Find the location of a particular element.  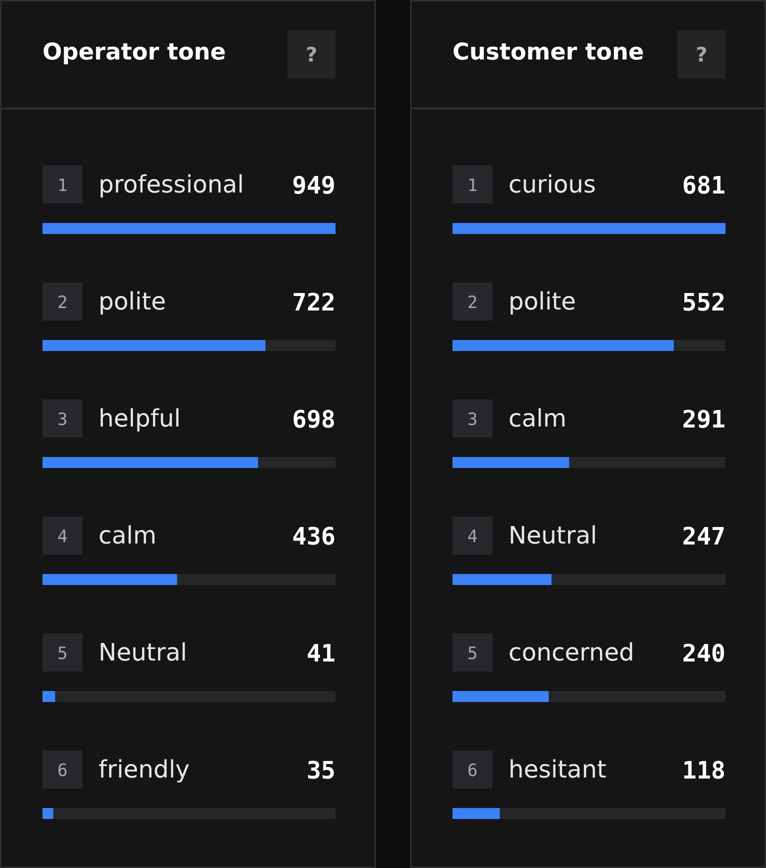

data-label: 698 is located at coordinates (314, 420).